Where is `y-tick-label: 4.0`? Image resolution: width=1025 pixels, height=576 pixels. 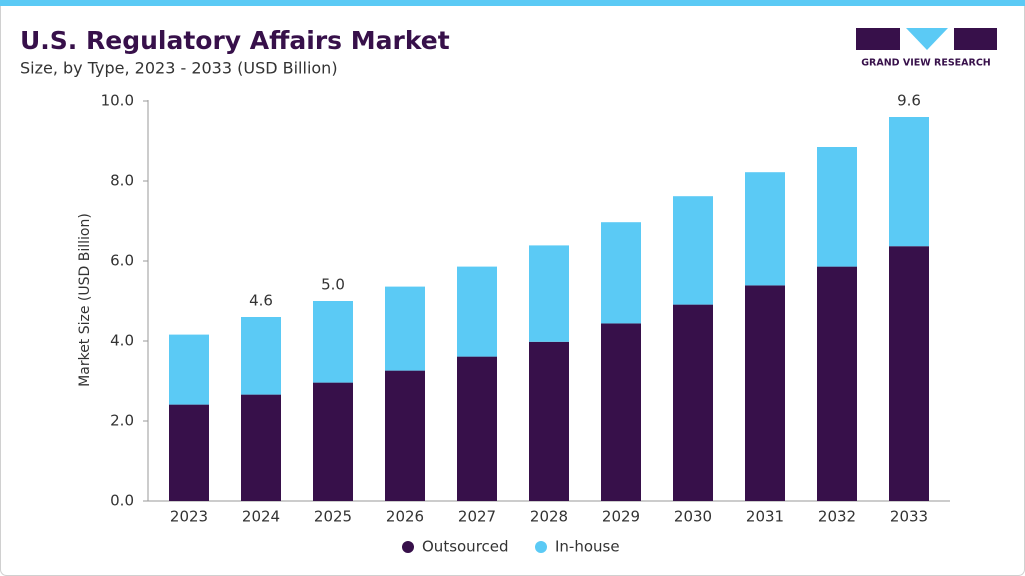
y-tick-label: 4.0 is located at coordinates (122, 341).